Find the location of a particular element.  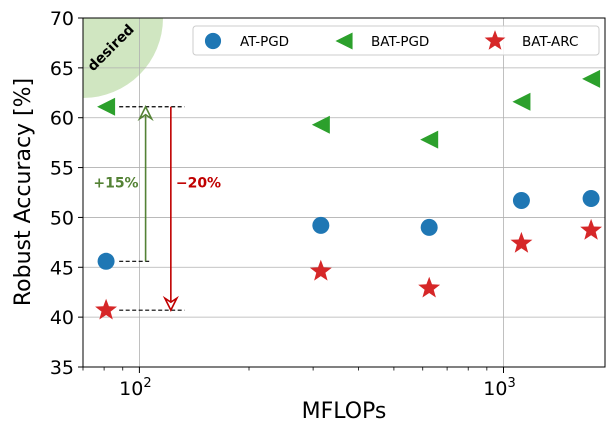

legend-label-at-pgd: AT-PGD is located at coordinates (264, 42).